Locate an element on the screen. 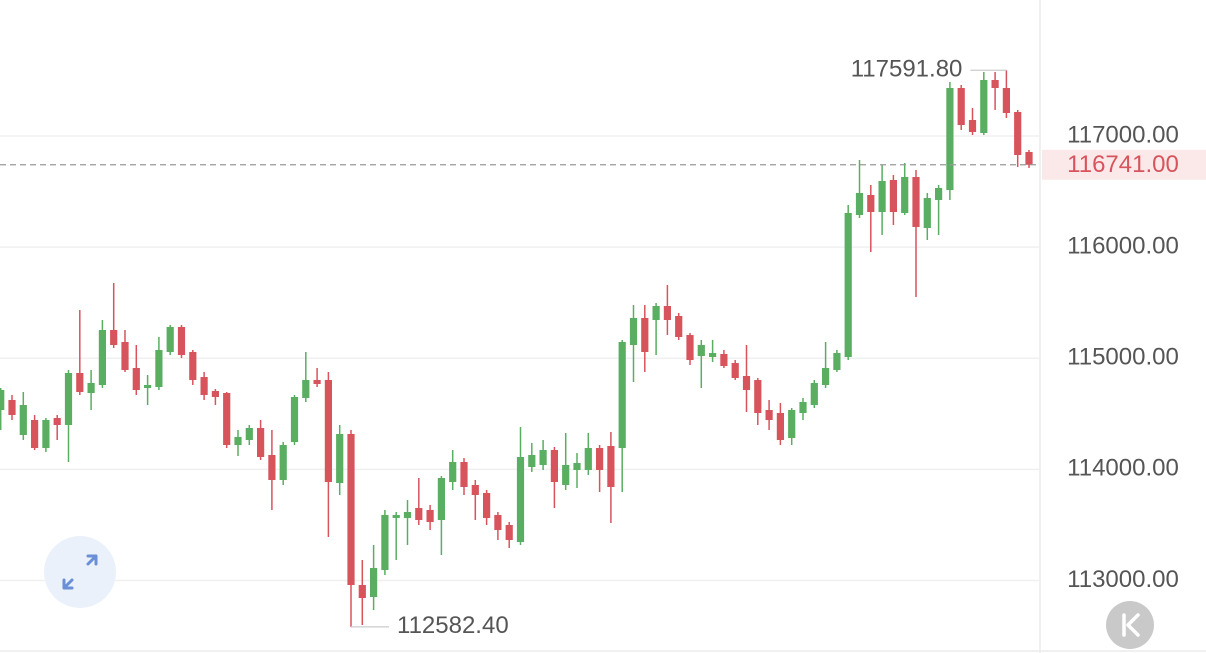 The height and width of the screenshot is (653, 1206). expand-button-bg is located at coordinates (80, 572).